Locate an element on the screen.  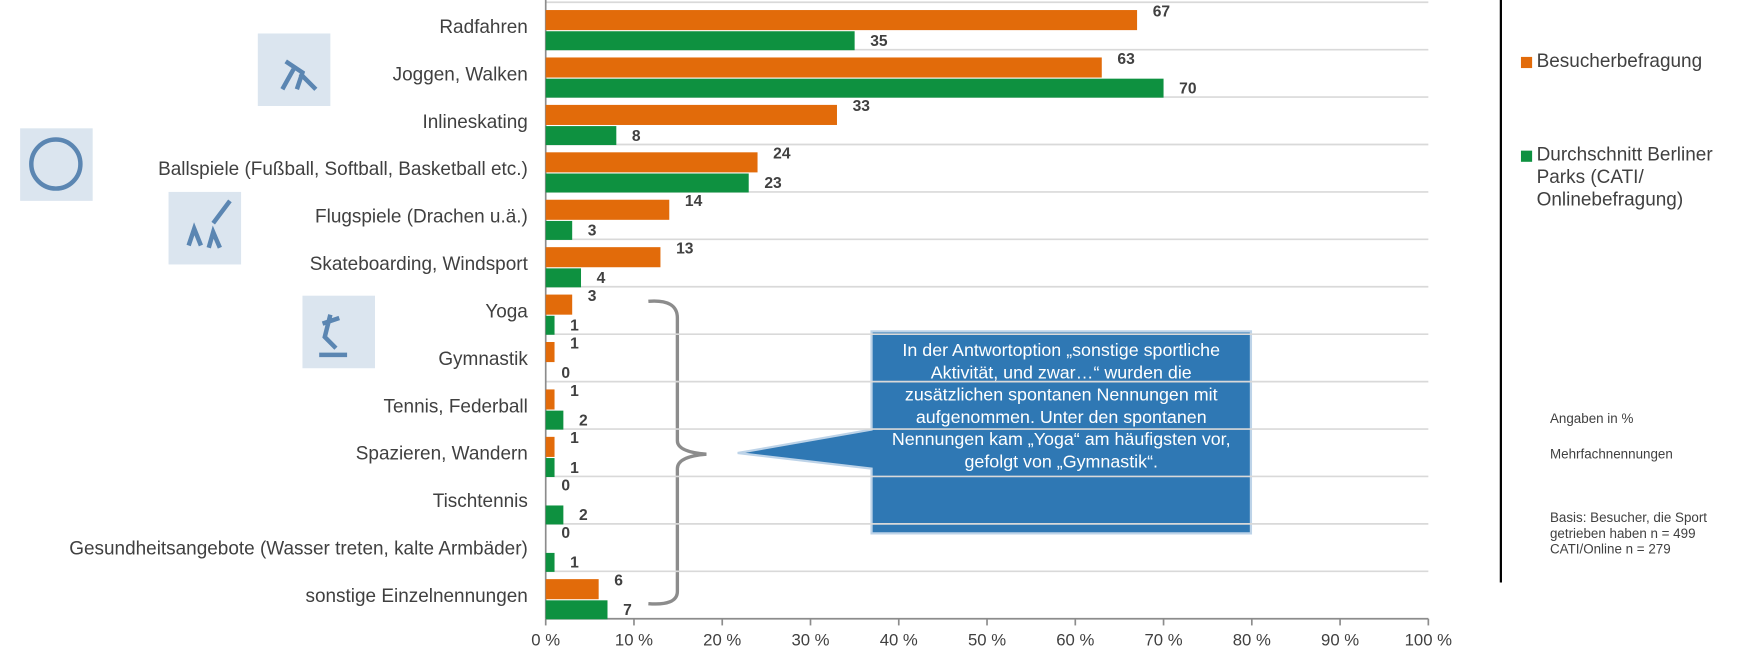
value-label: 24 is located at coordinates (782, 154).